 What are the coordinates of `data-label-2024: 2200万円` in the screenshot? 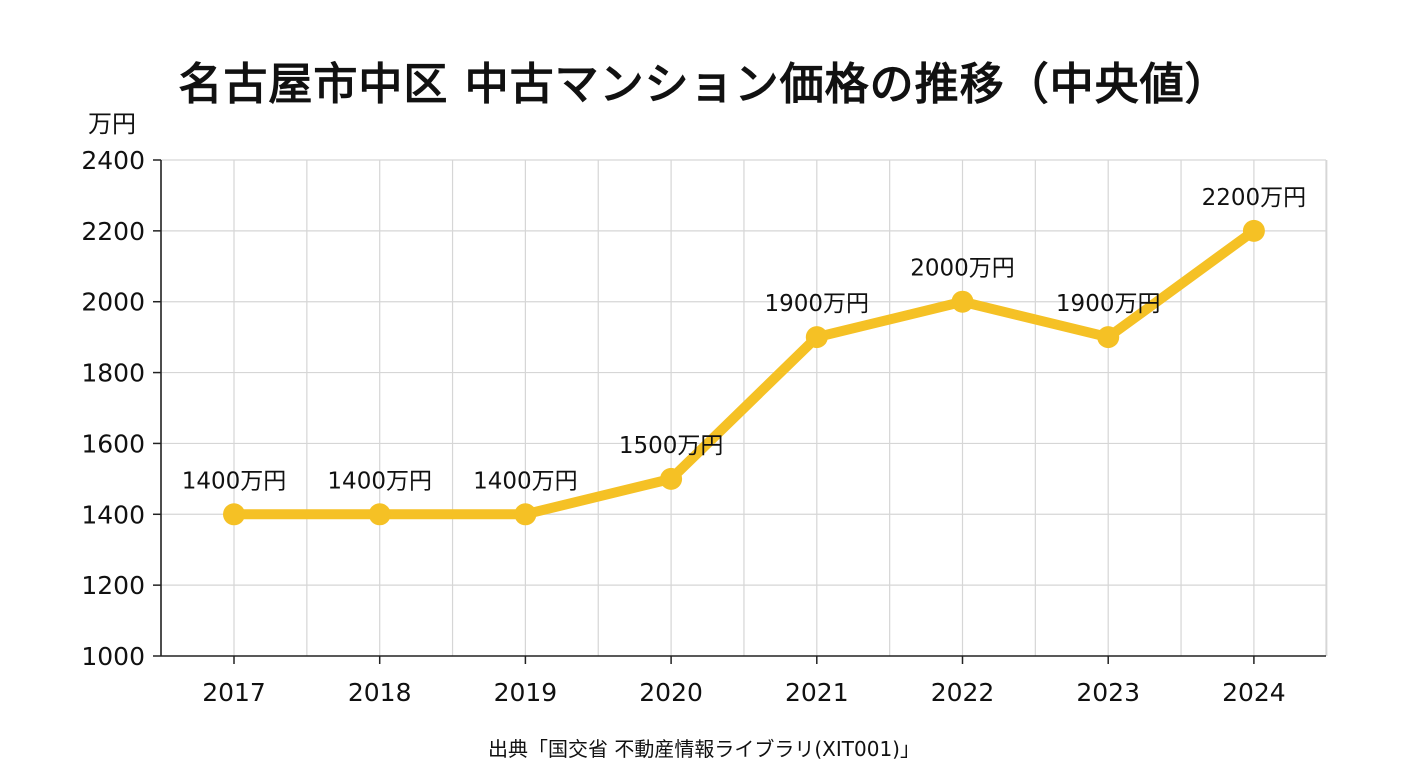 It's located at (1254, 198).